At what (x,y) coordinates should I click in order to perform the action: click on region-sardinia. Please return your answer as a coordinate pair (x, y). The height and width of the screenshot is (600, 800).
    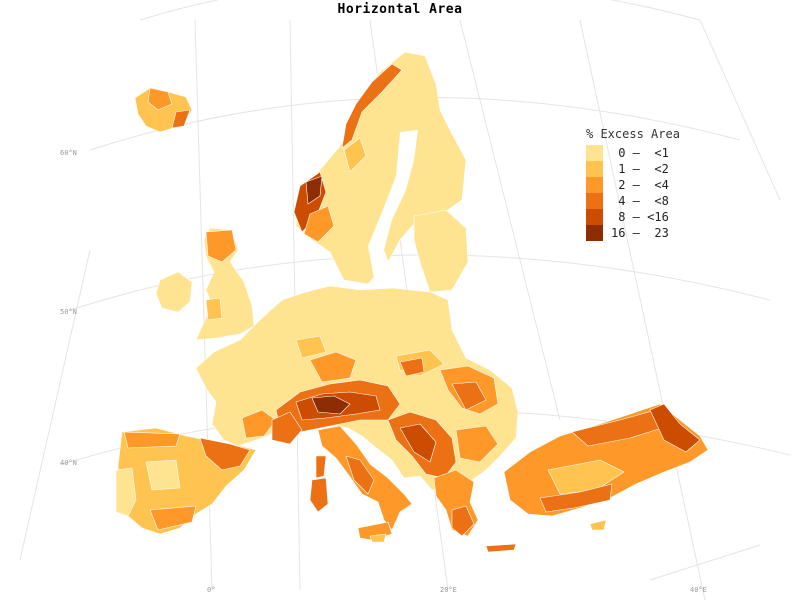
    Looking at the image, I should click on (319, 495).